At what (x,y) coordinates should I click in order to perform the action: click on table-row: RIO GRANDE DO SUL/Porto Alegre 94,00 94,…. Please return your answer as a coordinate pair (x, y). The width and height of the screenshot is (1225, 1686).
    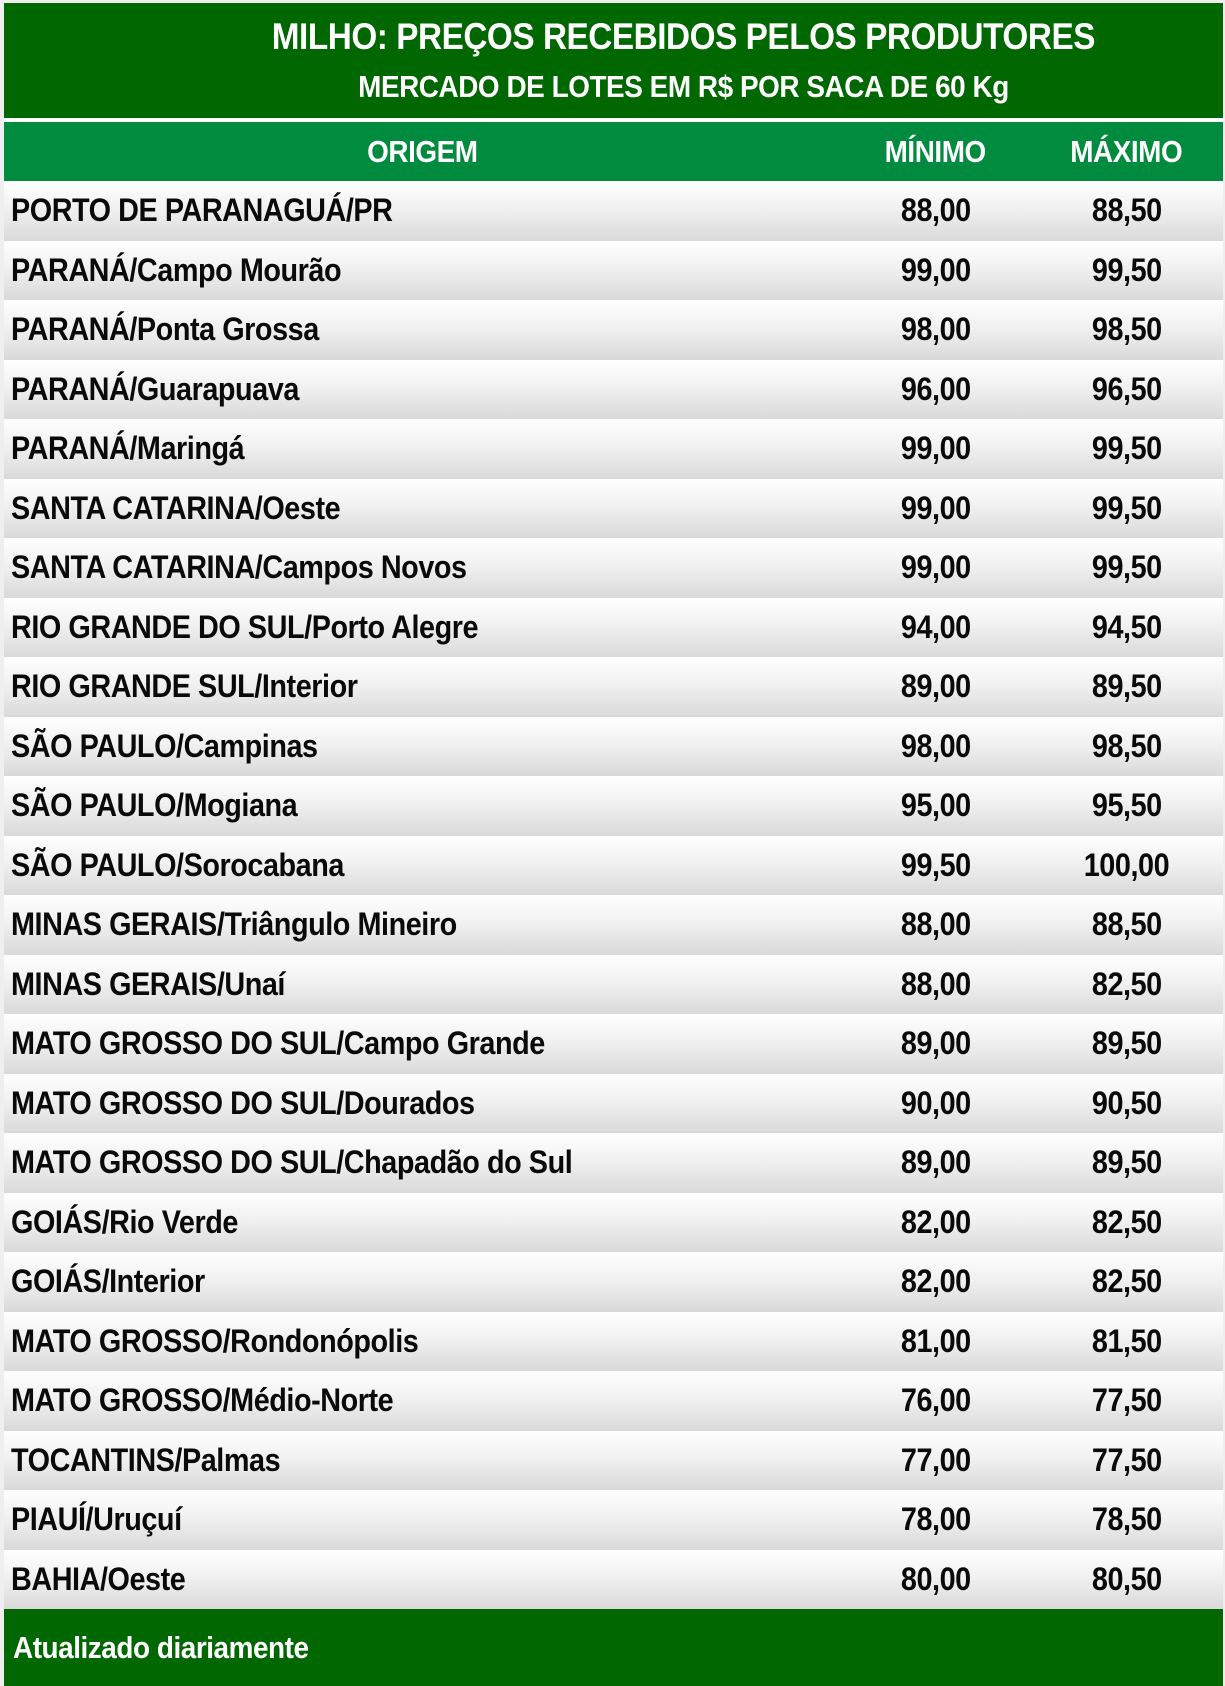
    Looking at the image, I should click on (613, 627).